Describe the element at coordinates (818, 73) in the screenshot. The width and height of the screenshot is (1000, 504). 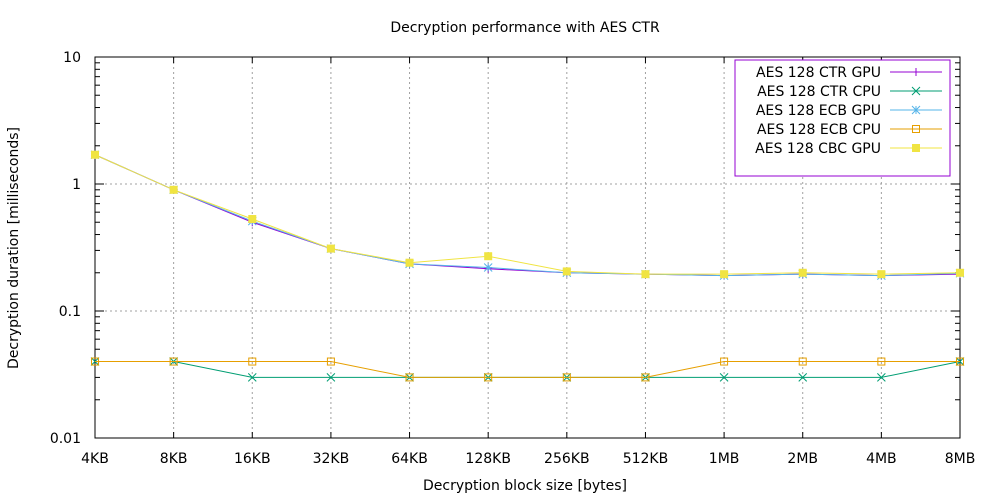
I see `legend-label: AES 128 CTR GPU` at that location.